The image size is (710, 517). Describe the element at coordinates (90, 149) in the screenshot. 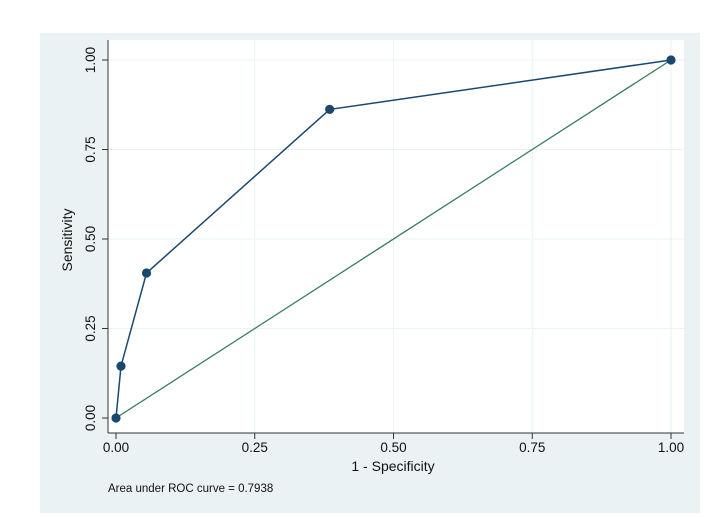

I see `y-tick-label: 0.75` at that location.